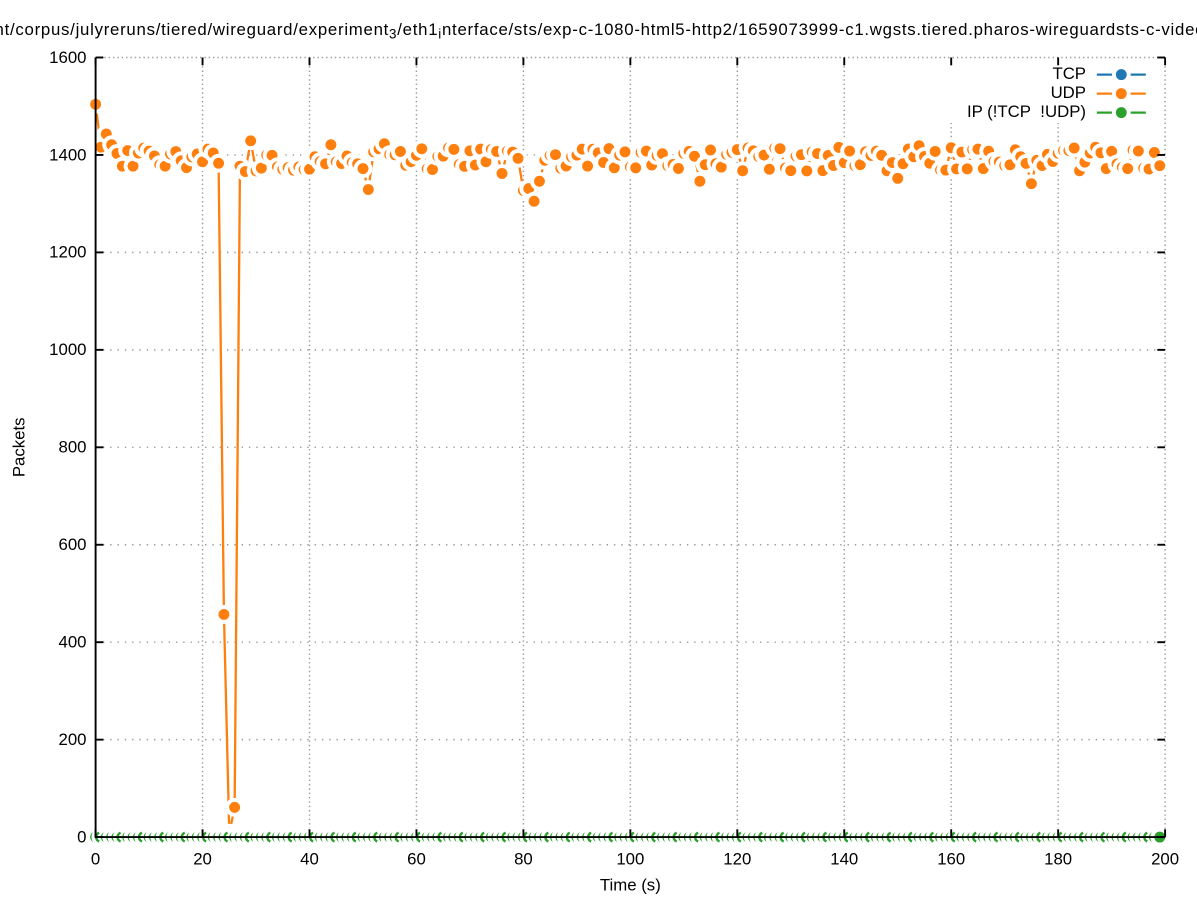 The width and height of the screenshot is (1197, 905). Describe the element at coordinates (67, 154) in the screenshot. I see `svg-text: 1400` at that location.